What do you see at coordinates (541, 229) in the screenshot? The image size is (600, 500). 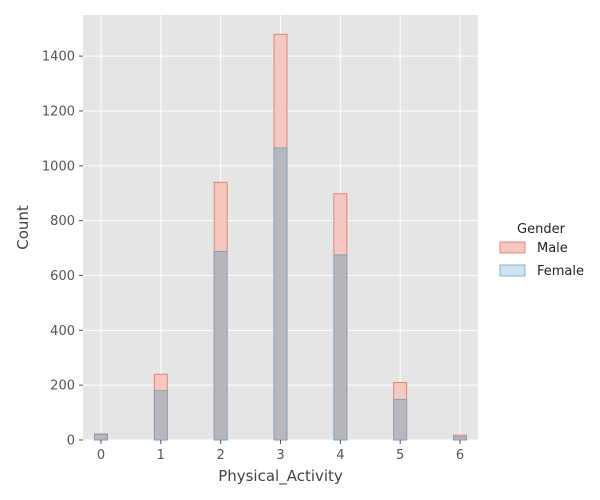 I see `legend-title: Gender` at bounding box center [541, 229].